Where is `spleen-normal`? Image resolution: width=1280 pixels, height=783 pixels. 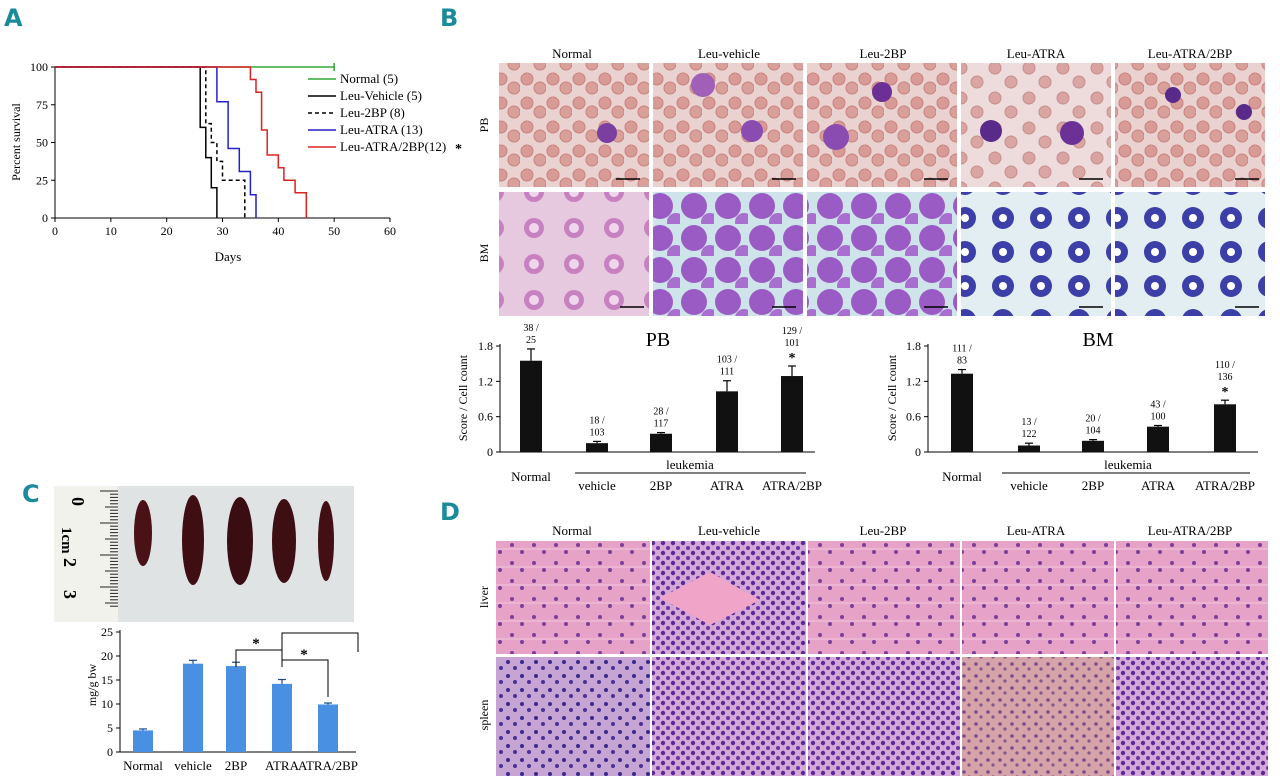
spleen-normal is located at coordinates (143, 533).